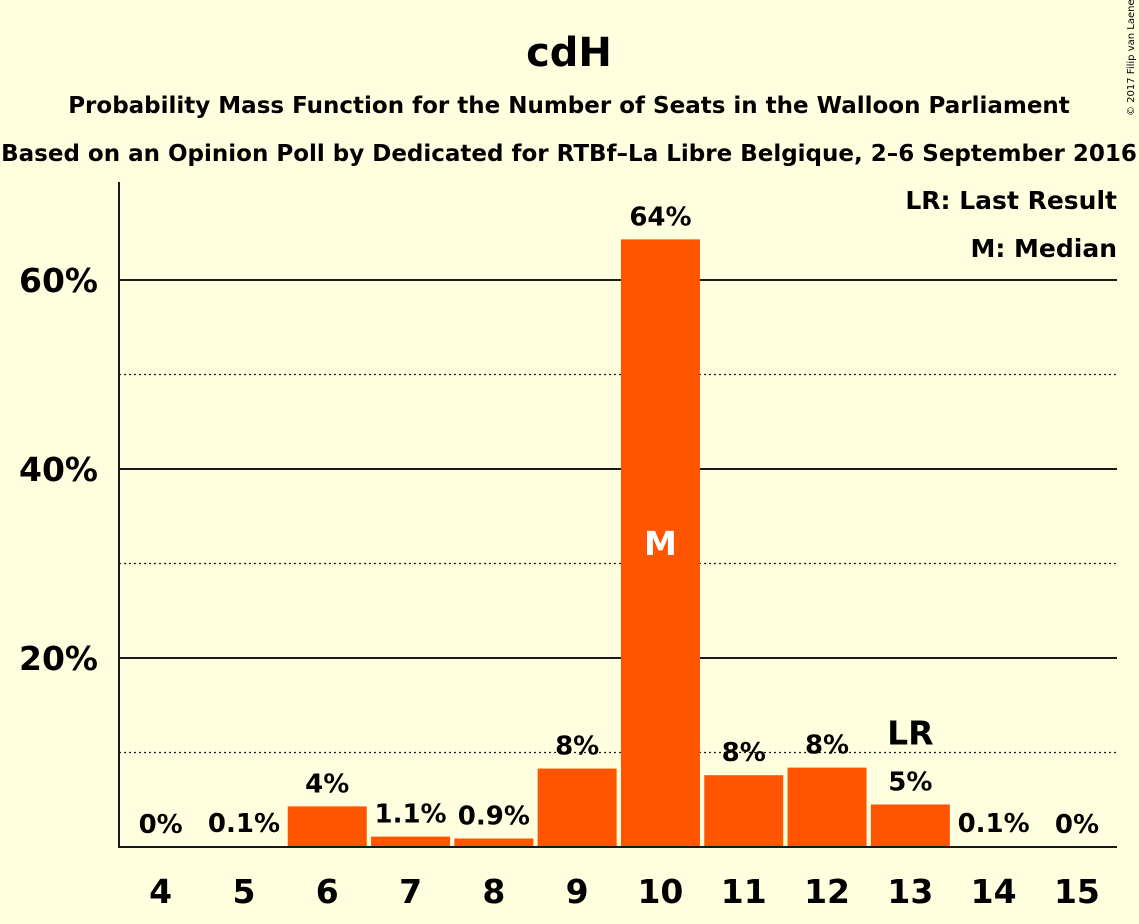 The width and height of the screenshot is (1139, 924). What do you see at coordinates (910, 732) in the screenshot?
I see `last-result-marker: LR` at bounding box center [910, 732].